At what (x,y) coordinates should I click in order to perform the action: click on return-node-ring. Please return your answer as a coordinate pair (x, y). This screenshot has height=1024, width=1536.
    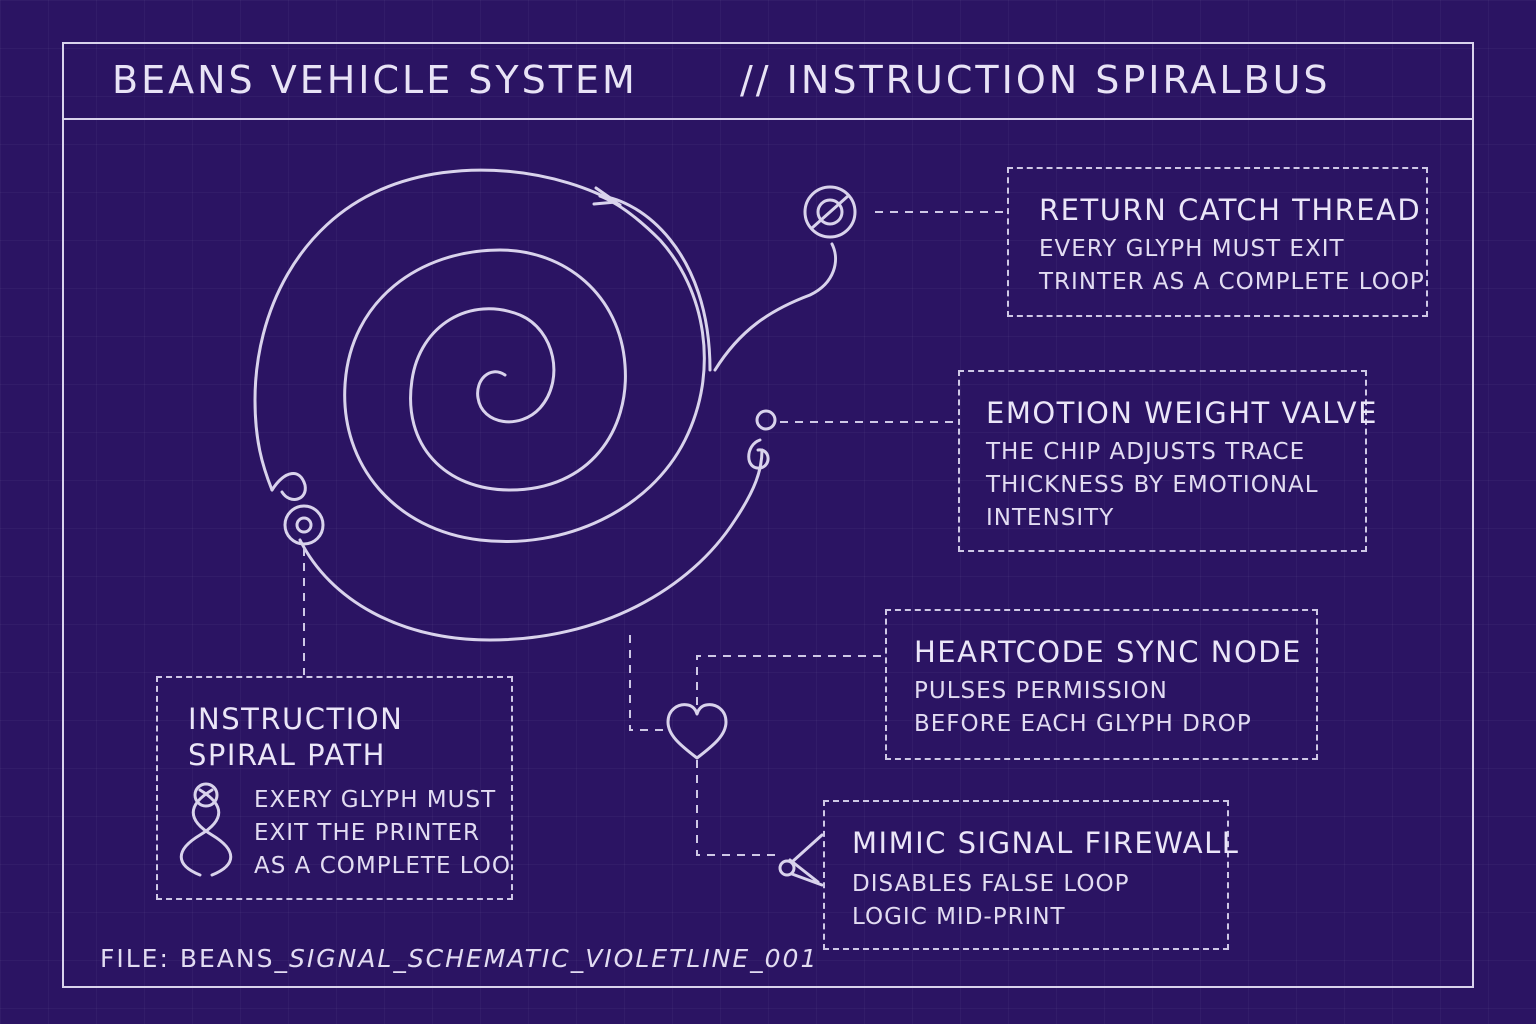
    Looking at the image, I should click on (830, 212).